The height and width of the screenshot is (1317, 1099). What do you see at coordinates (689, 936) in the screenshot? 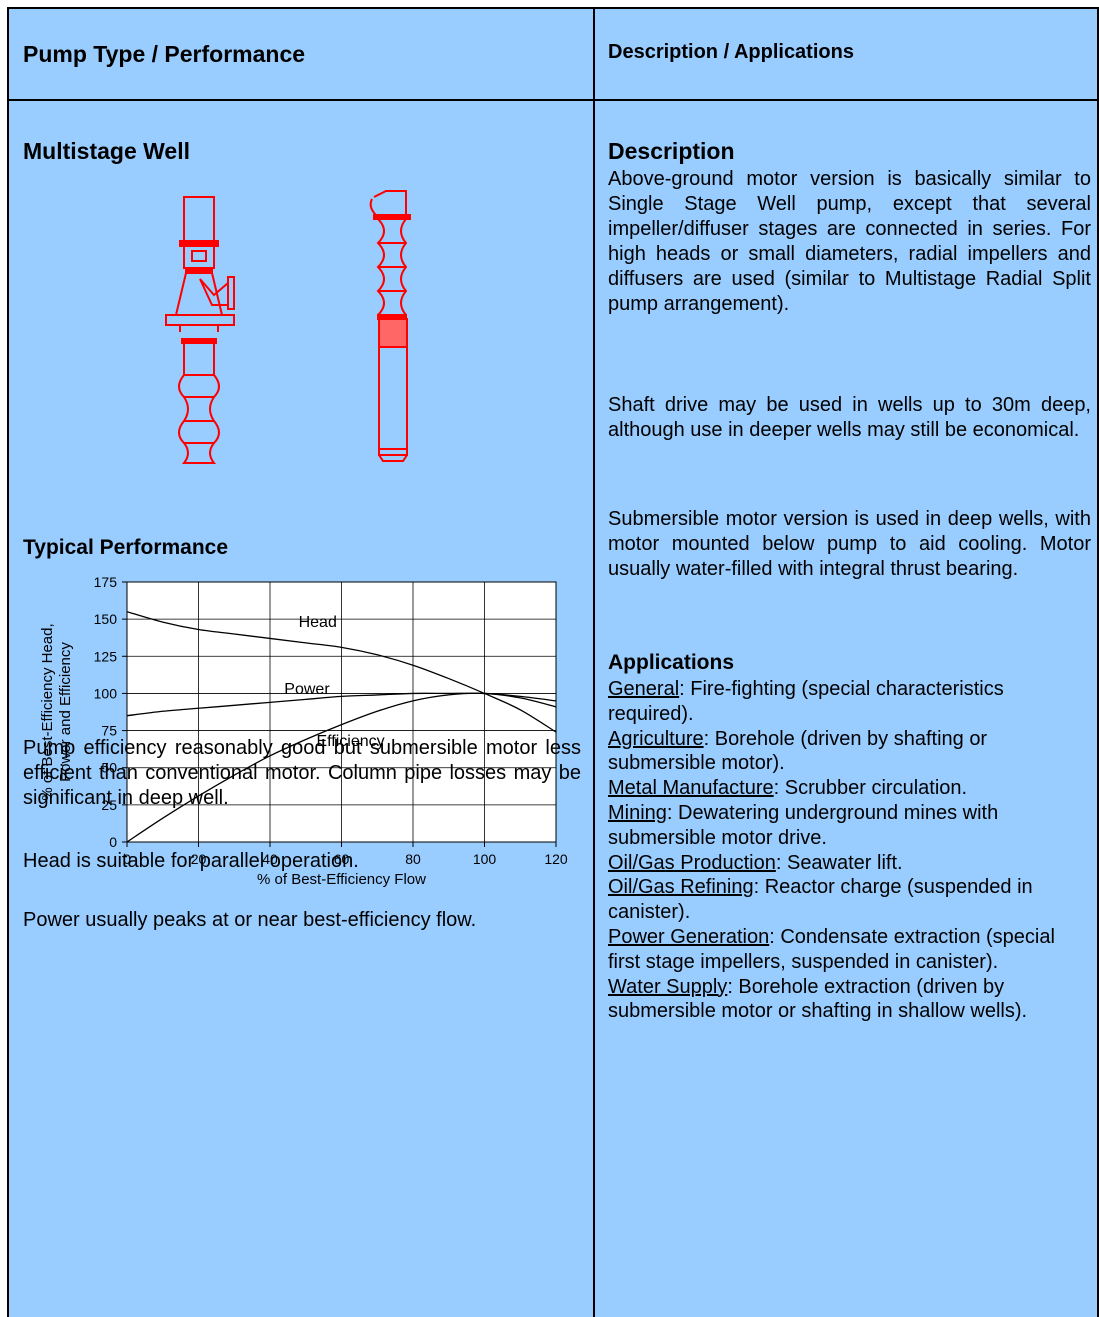
I see `application-category: Power Generation` at bounding box center [689, 936].